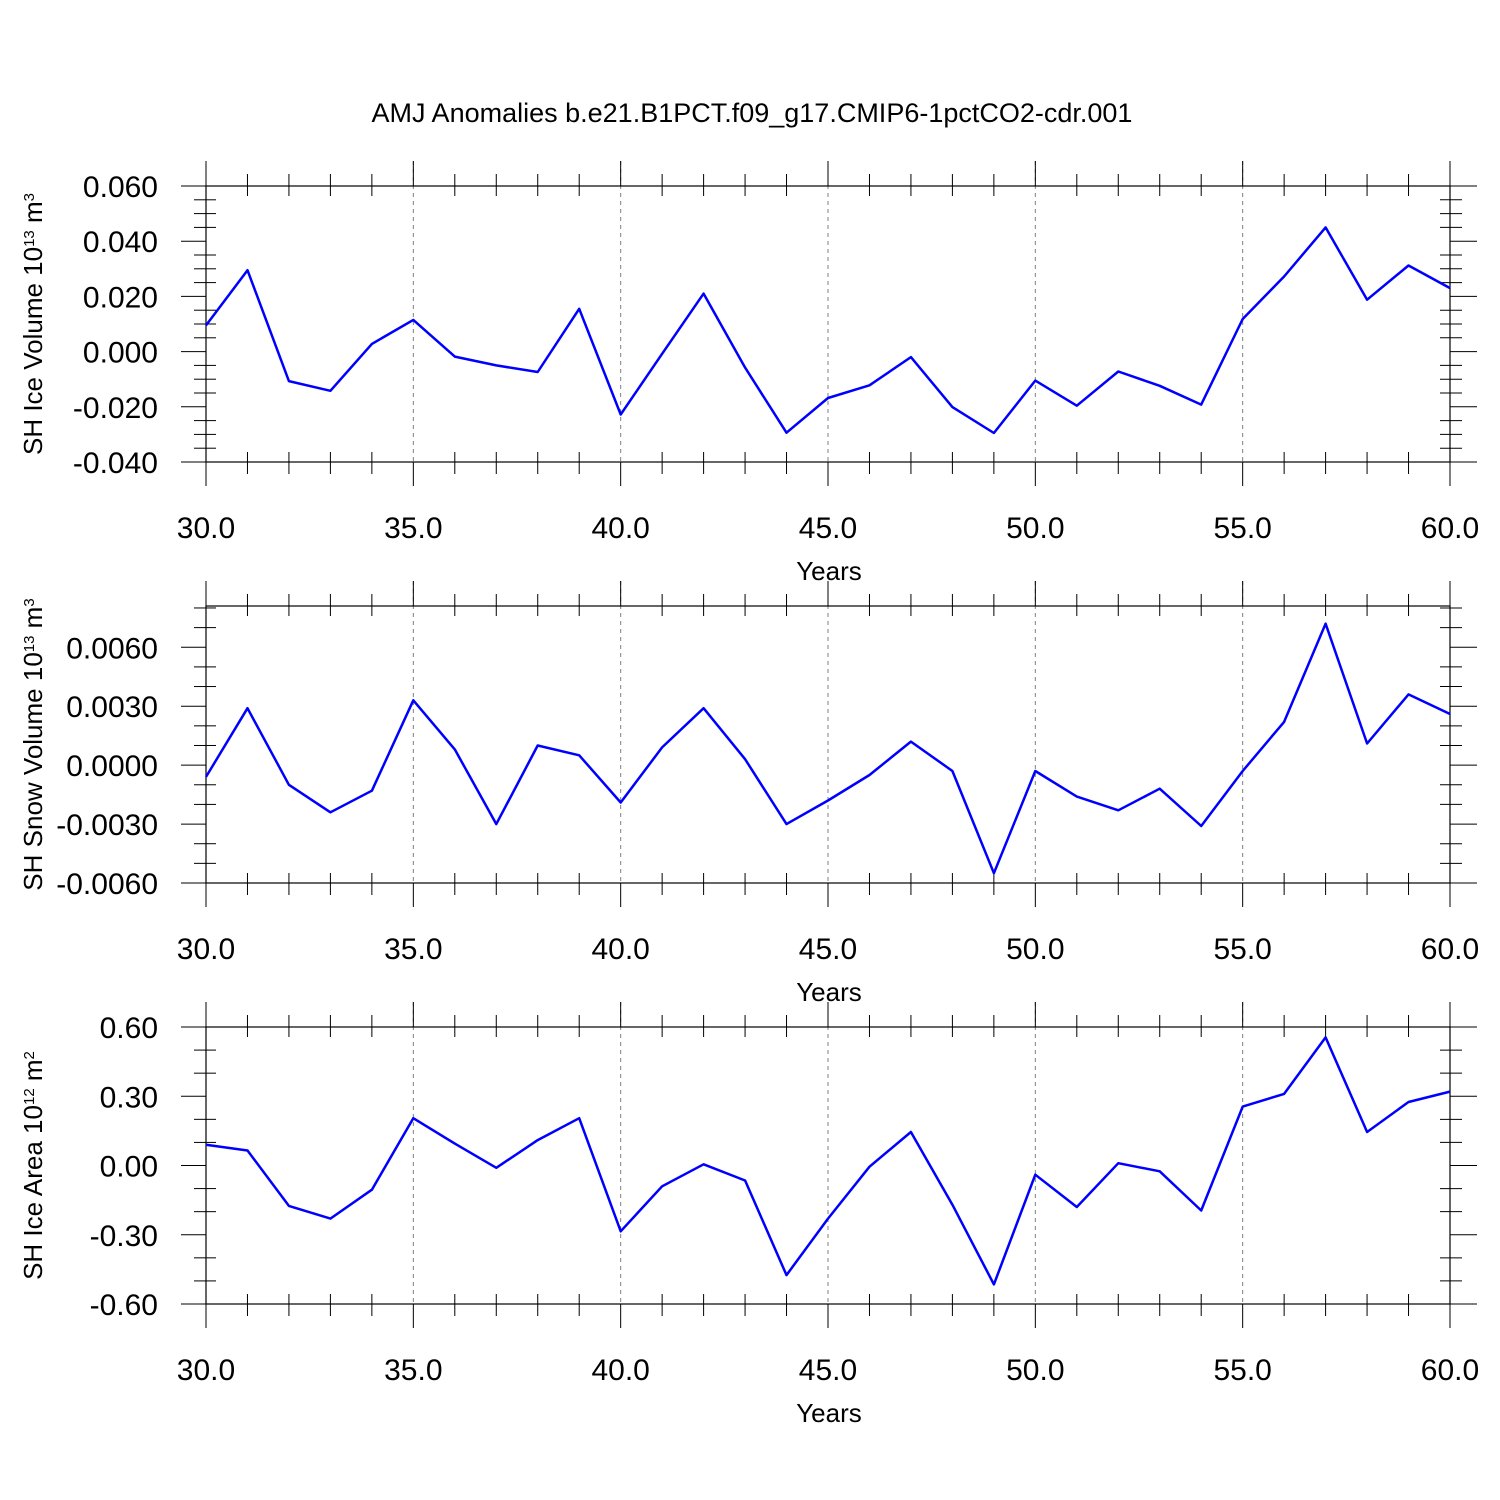  I want to click on y-axis-title-superscript: 2, so click(29, 1055).